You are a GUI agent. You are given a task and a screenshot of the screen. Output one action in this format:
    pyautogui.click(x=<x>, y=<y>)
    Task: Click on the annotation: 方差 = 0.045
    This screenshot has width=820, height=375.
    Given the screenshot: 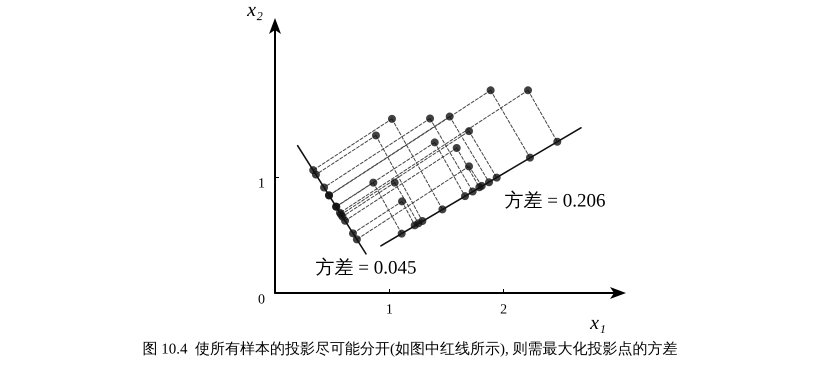 What is the action you would take?
    pyautogui.click(x=366, y=267)
    